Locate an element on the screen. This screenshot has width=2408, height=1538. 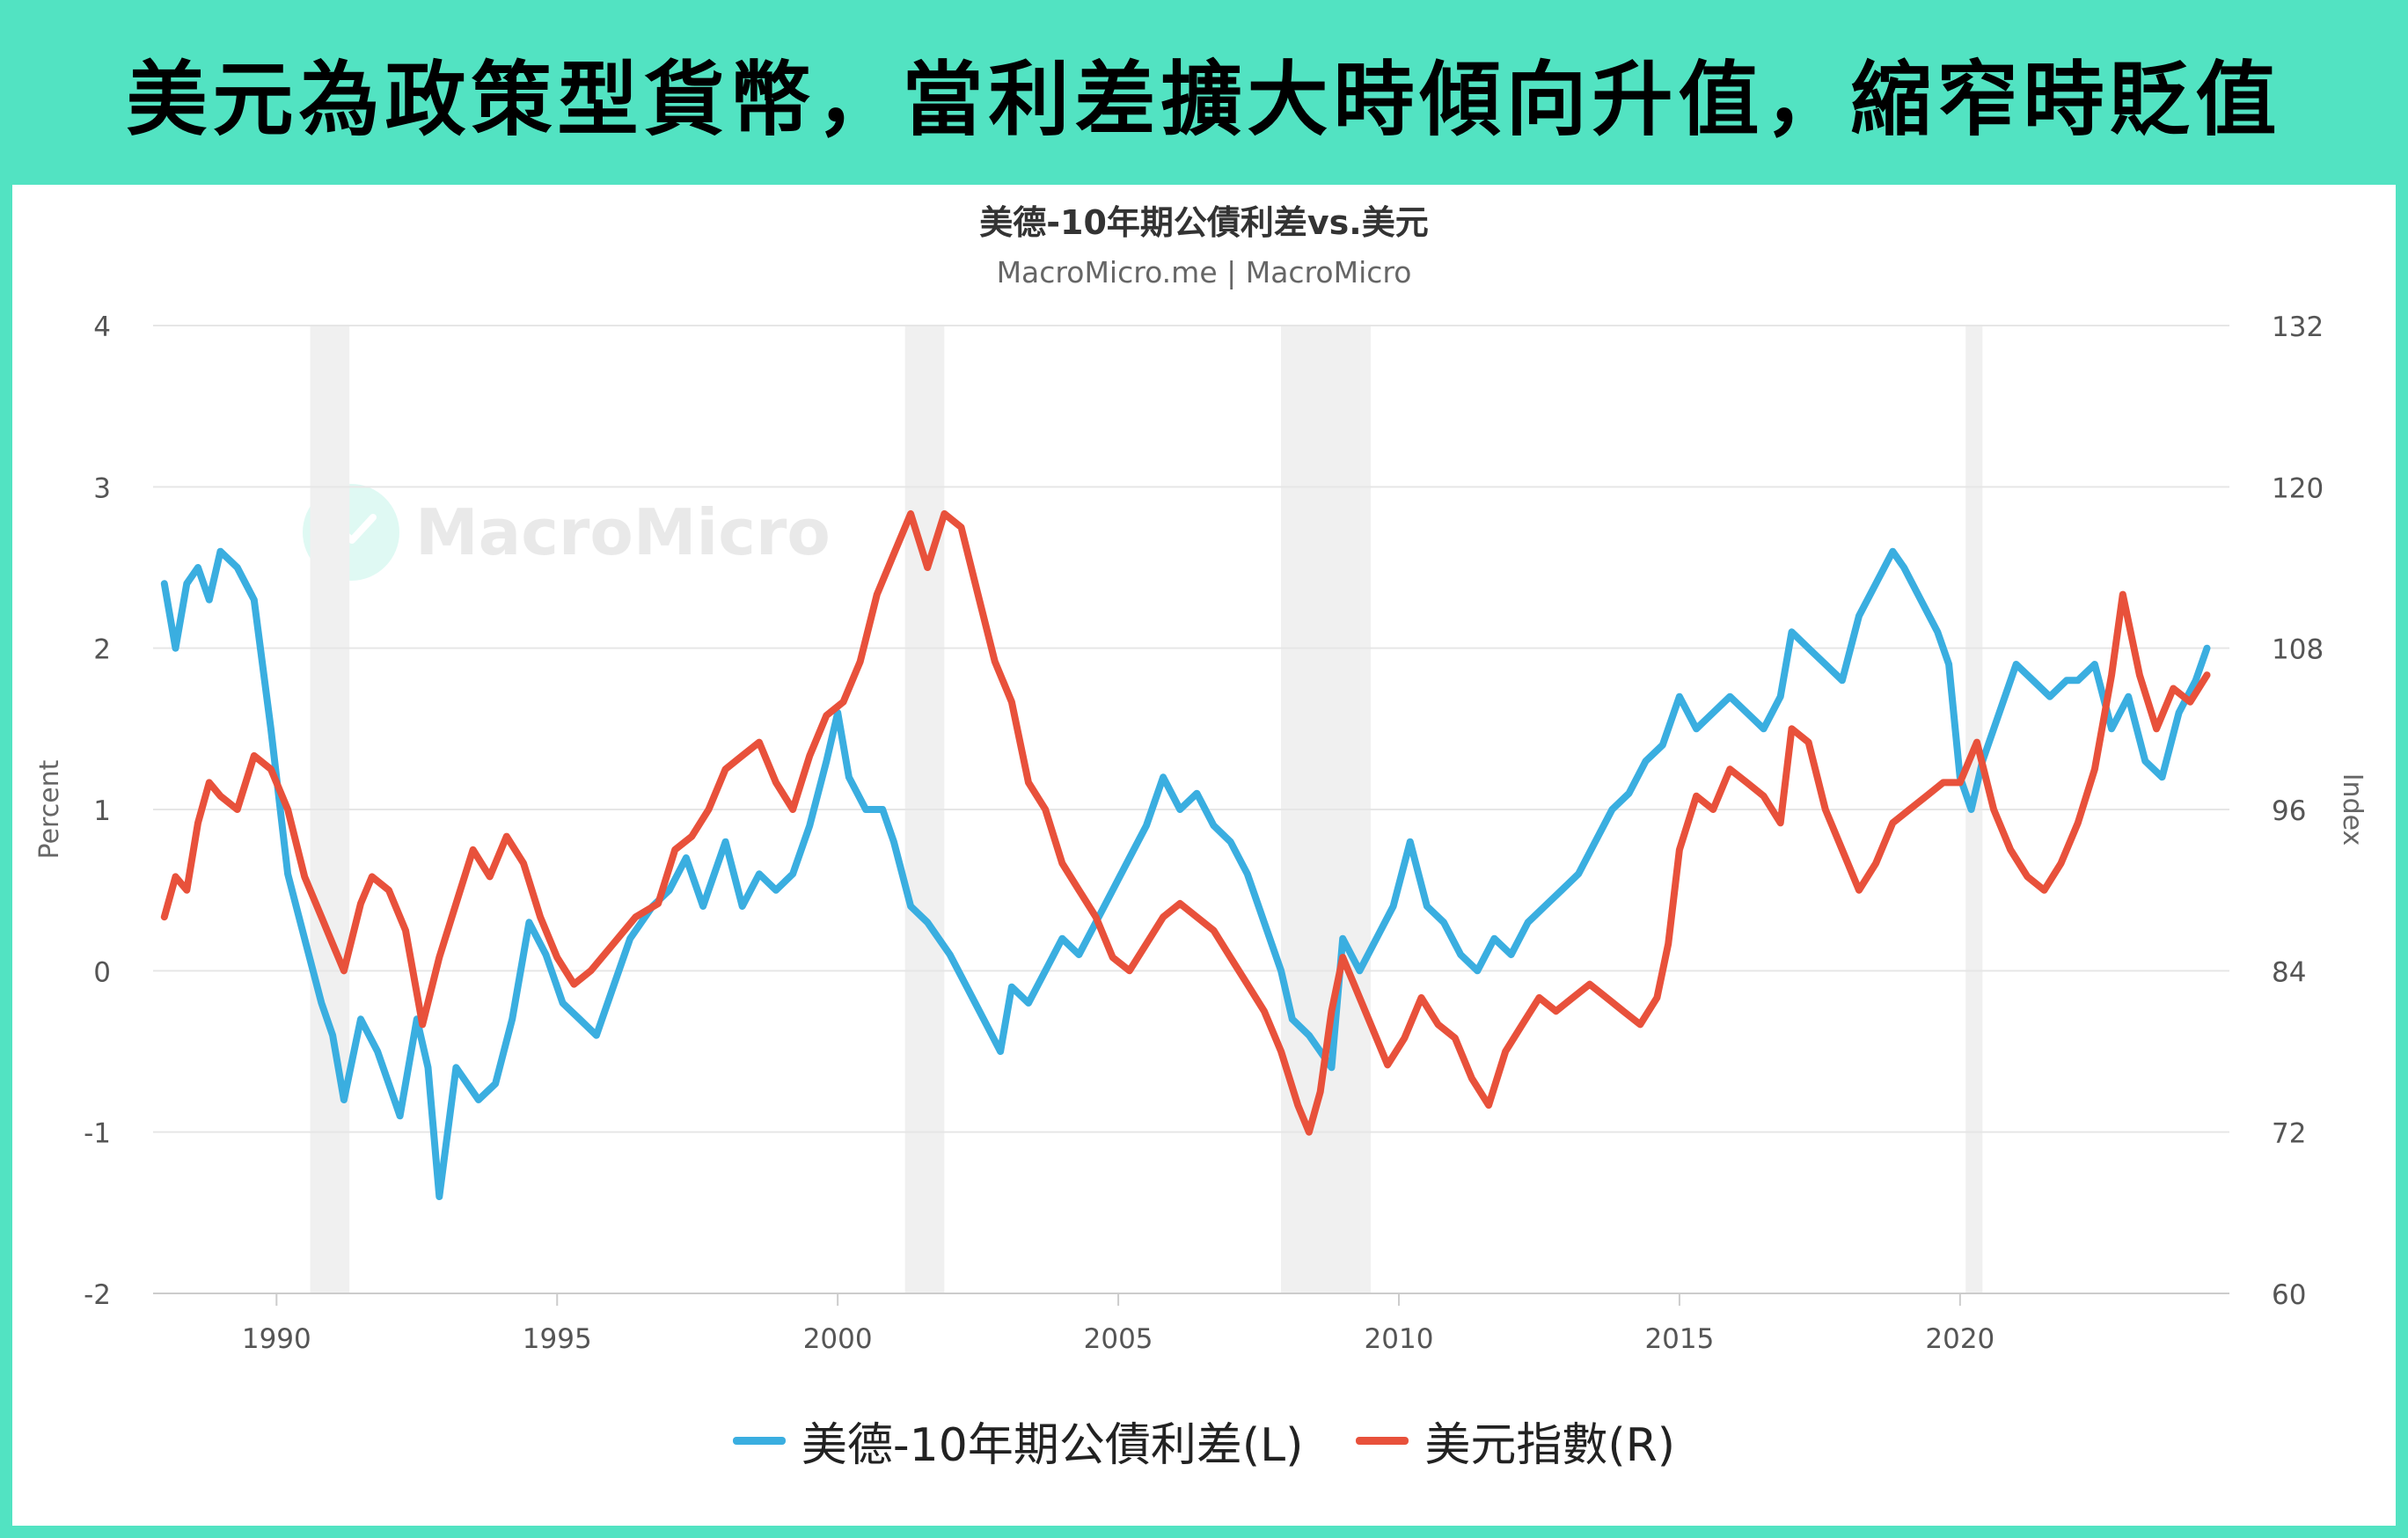
y-tick-right-0: 132 is located at coordinates (2298, 327).